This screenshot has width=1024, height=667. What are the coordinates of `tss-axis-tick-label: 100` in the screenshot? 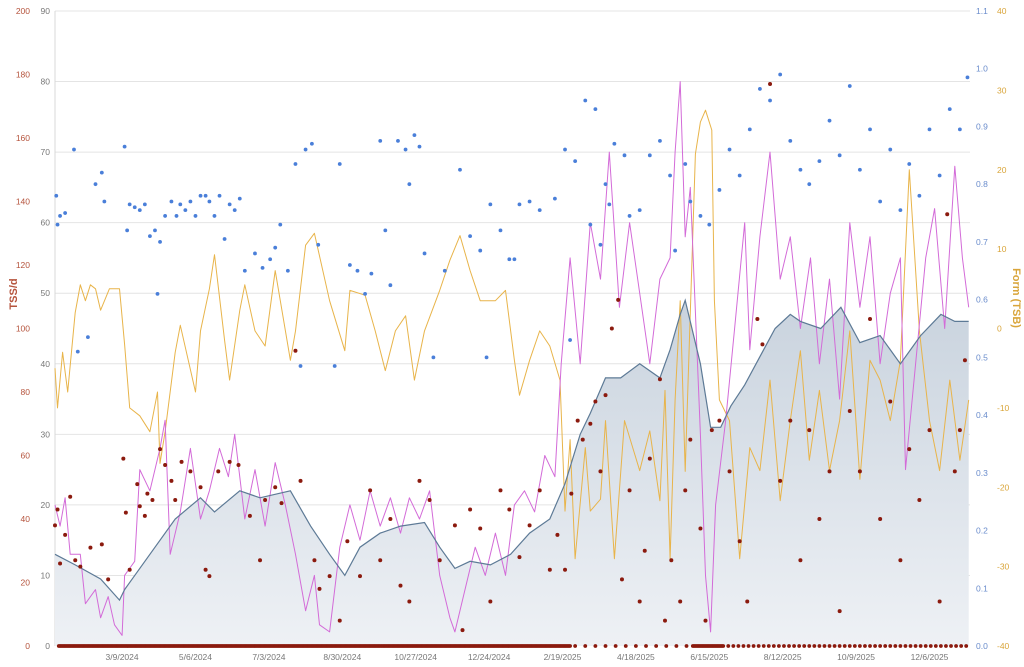 It's located at (23, 329).